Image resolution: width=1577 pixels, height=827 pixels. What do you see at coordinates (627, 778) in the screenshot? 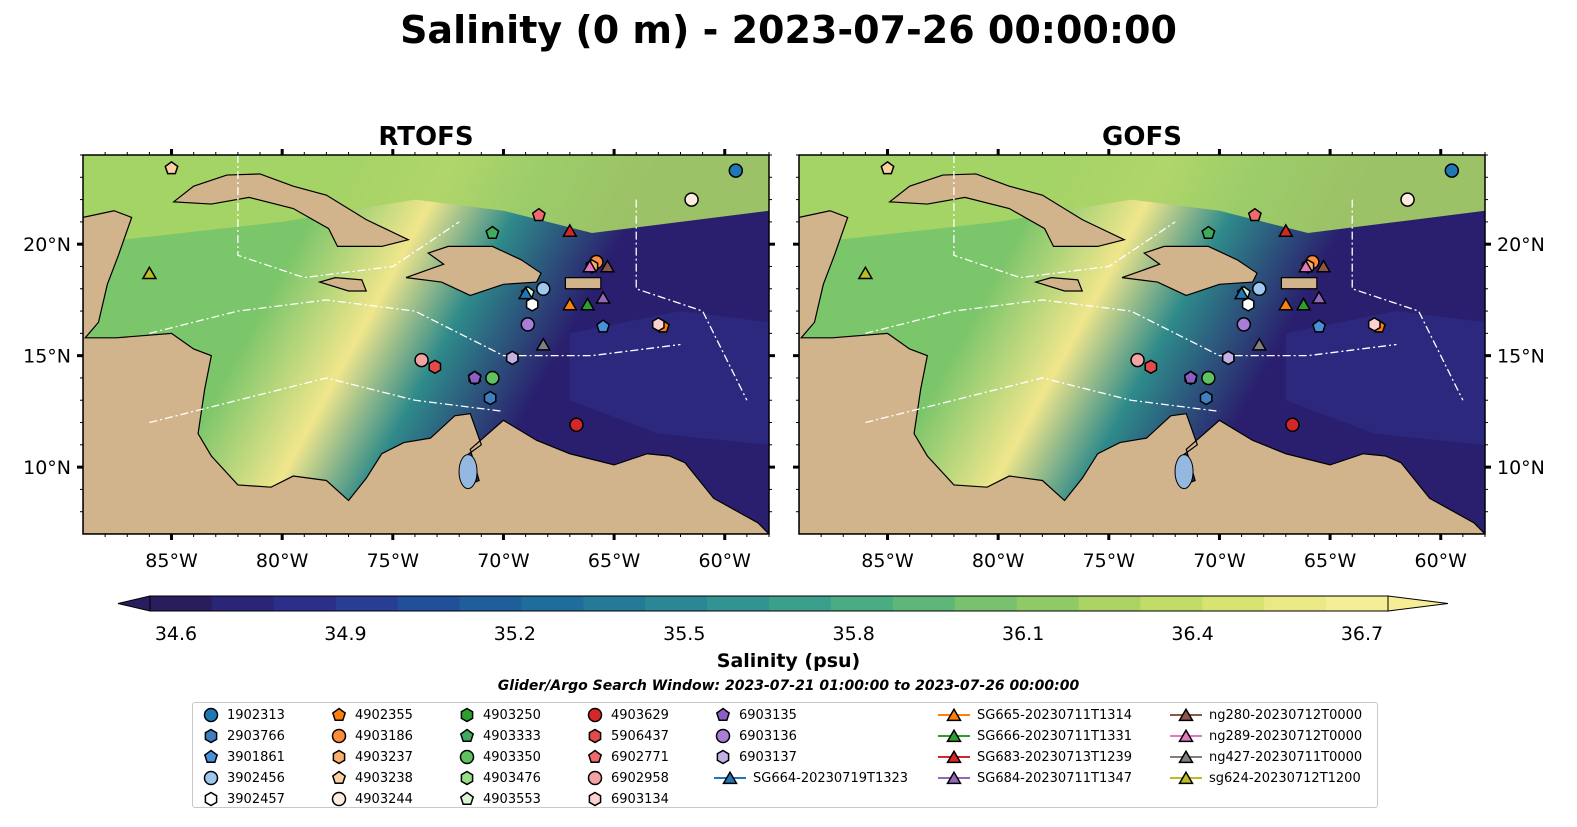
I see `legend-item: 6902958` at bounding box center [627, 778].